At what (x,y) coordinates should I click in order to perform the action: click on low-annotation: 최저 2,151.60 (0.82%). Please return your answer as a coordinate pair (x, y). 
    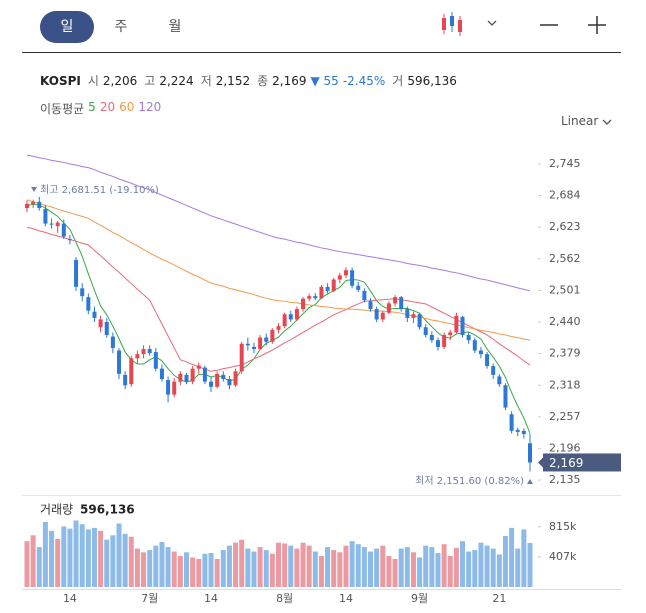
    Looking at the image, I should click on (469, 481).